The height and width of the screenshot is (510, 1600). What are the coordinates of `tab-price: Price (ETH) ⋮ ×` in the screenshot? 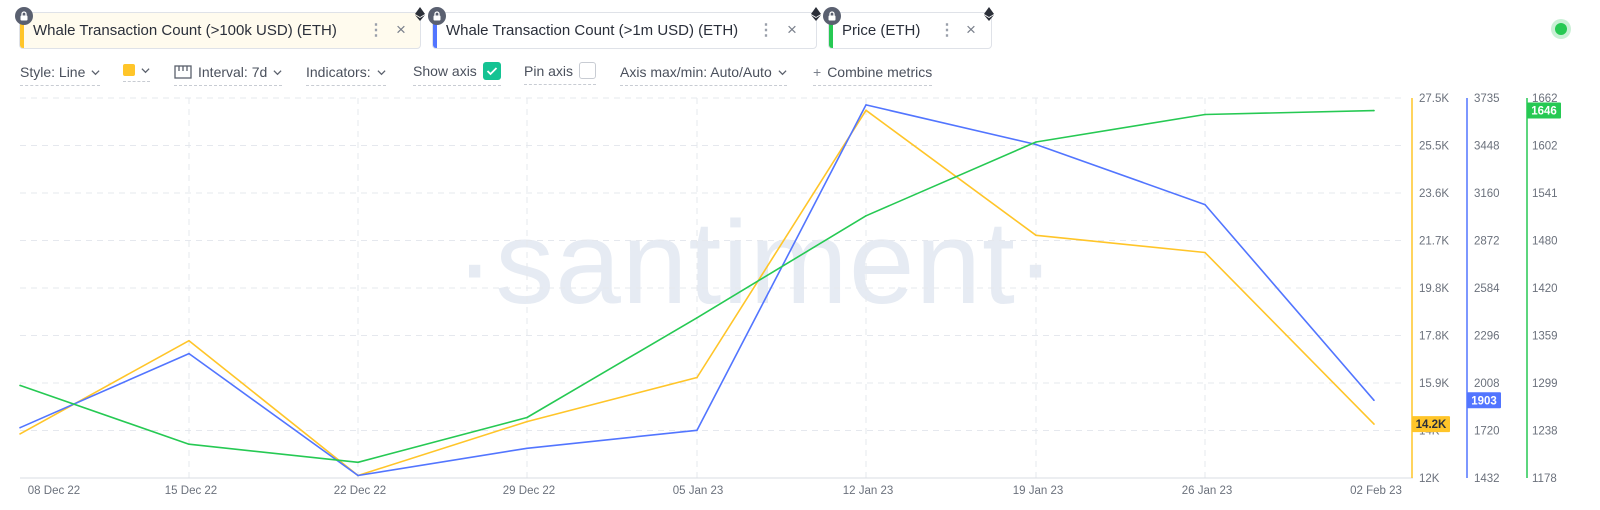 It's located at (910, 30).